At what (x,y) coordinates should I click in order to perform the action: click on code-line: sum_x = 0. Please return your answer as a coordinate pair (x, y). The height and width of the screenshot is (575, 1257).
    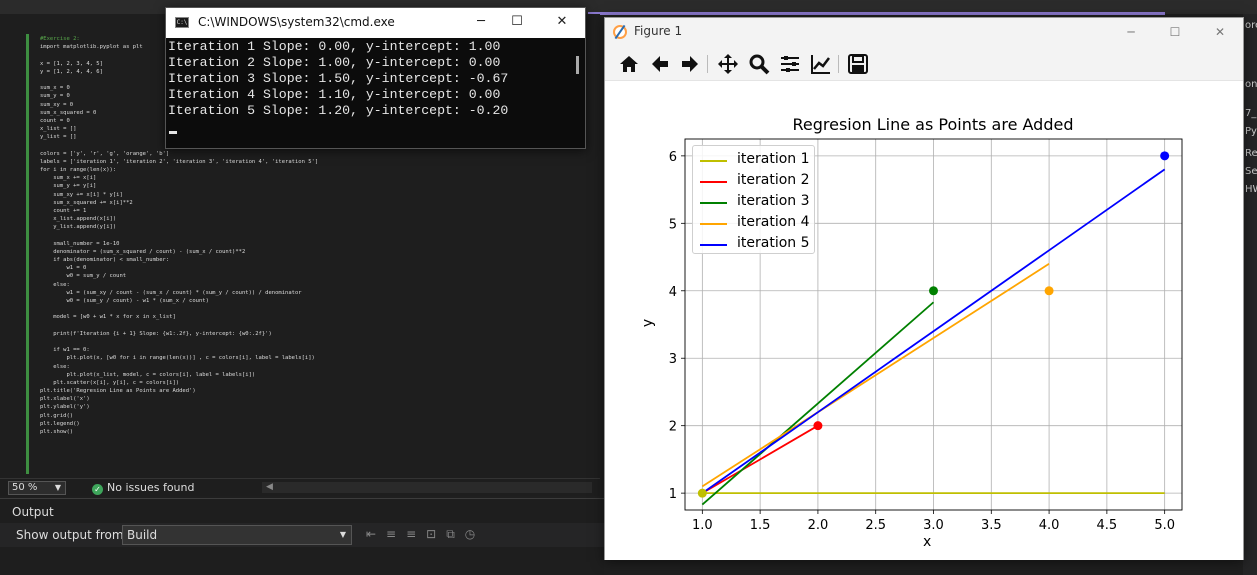
    Looking at the image, I should click on (55, 88).